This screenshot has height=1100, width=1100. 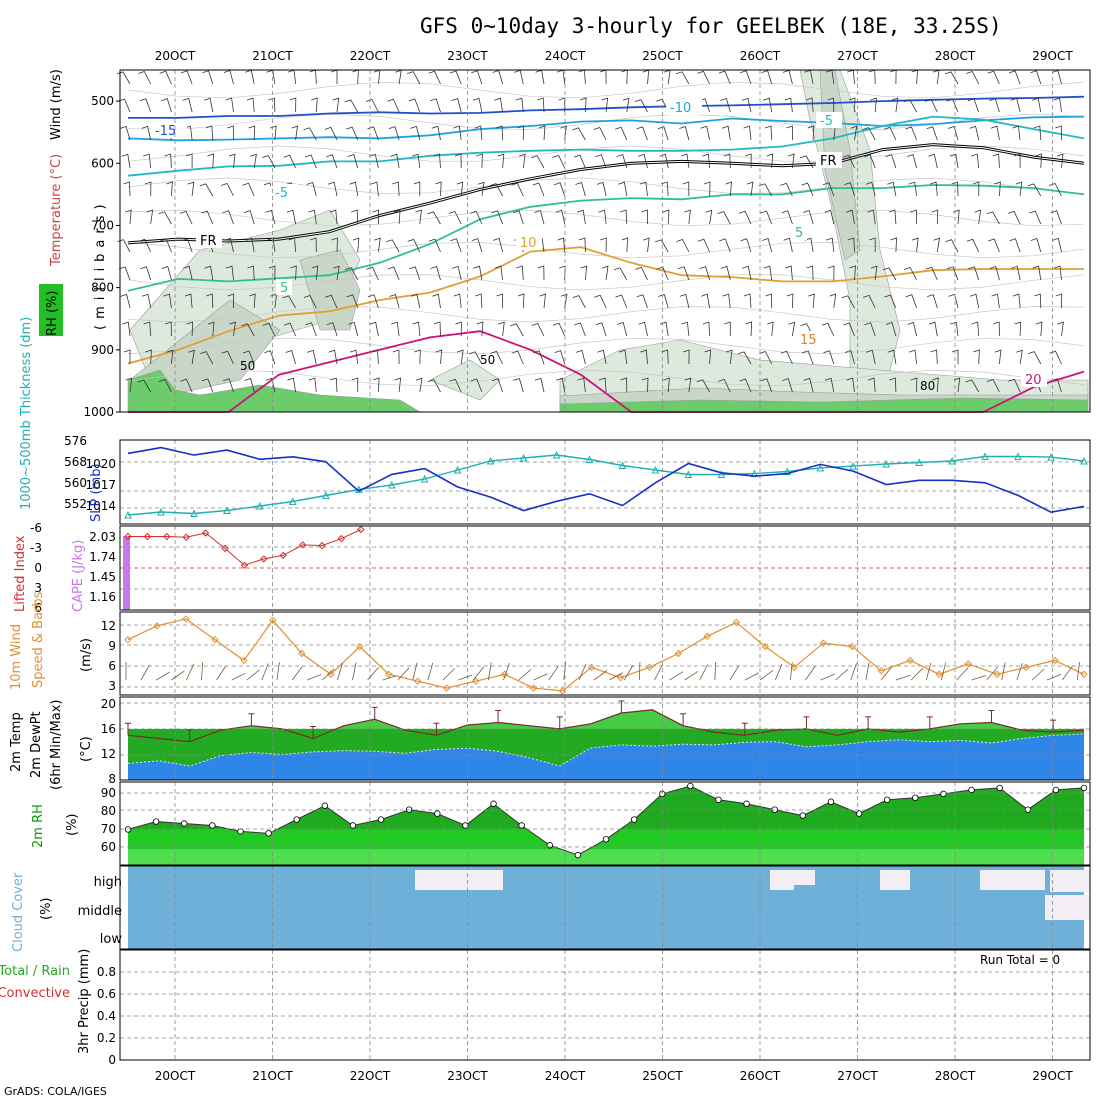 I want to click on cloud-high-label: high, so click(x=108, y=882).